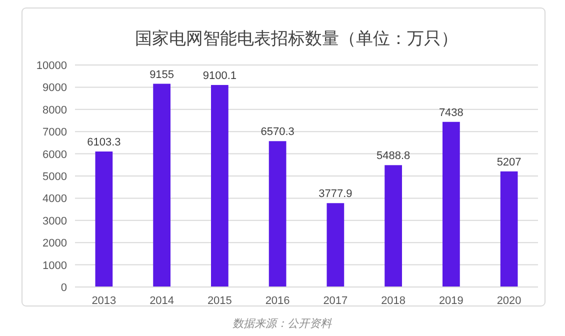 The height and width of the screenshot is (336, 565). Describe the element at coordinates (51, 66) in the screenshot. I see `y-tick-label: 10000` at that location.